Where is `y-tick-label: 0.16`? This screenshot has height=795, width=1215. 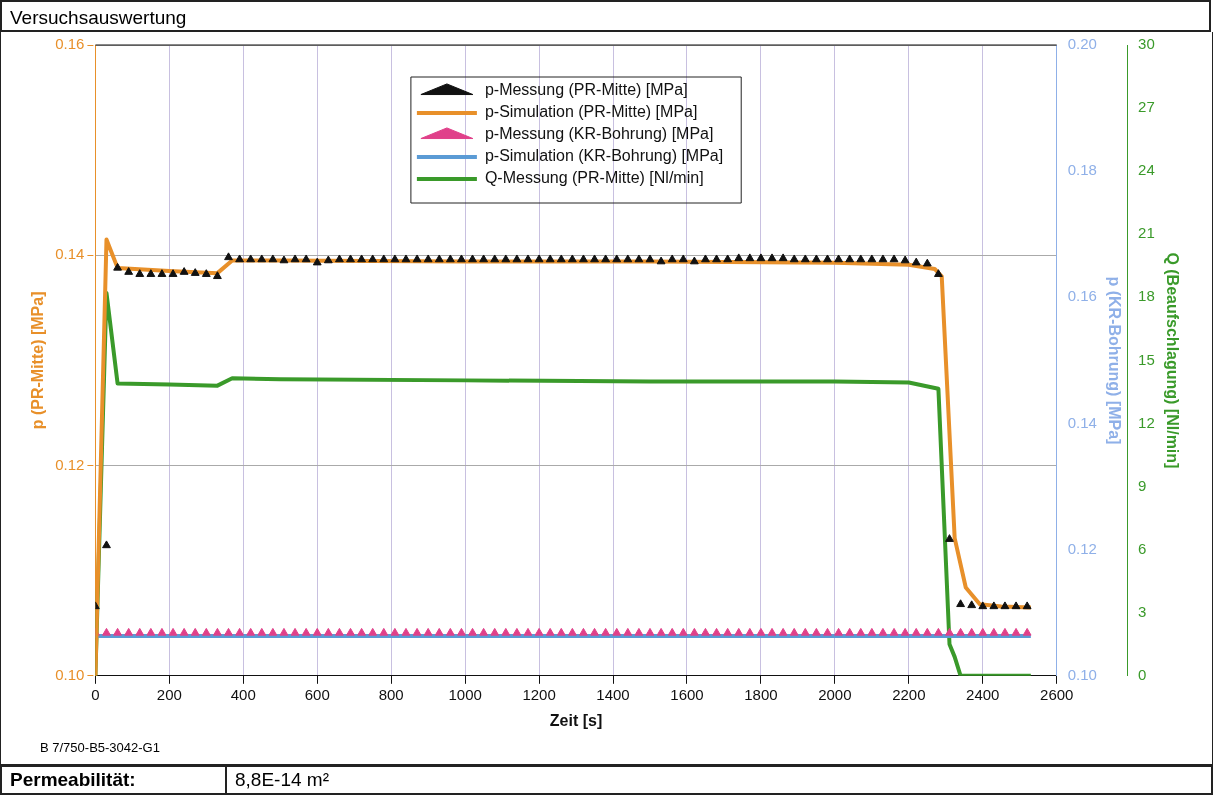
y-tick-label: 0.16 is located at coordinates (70, 44).